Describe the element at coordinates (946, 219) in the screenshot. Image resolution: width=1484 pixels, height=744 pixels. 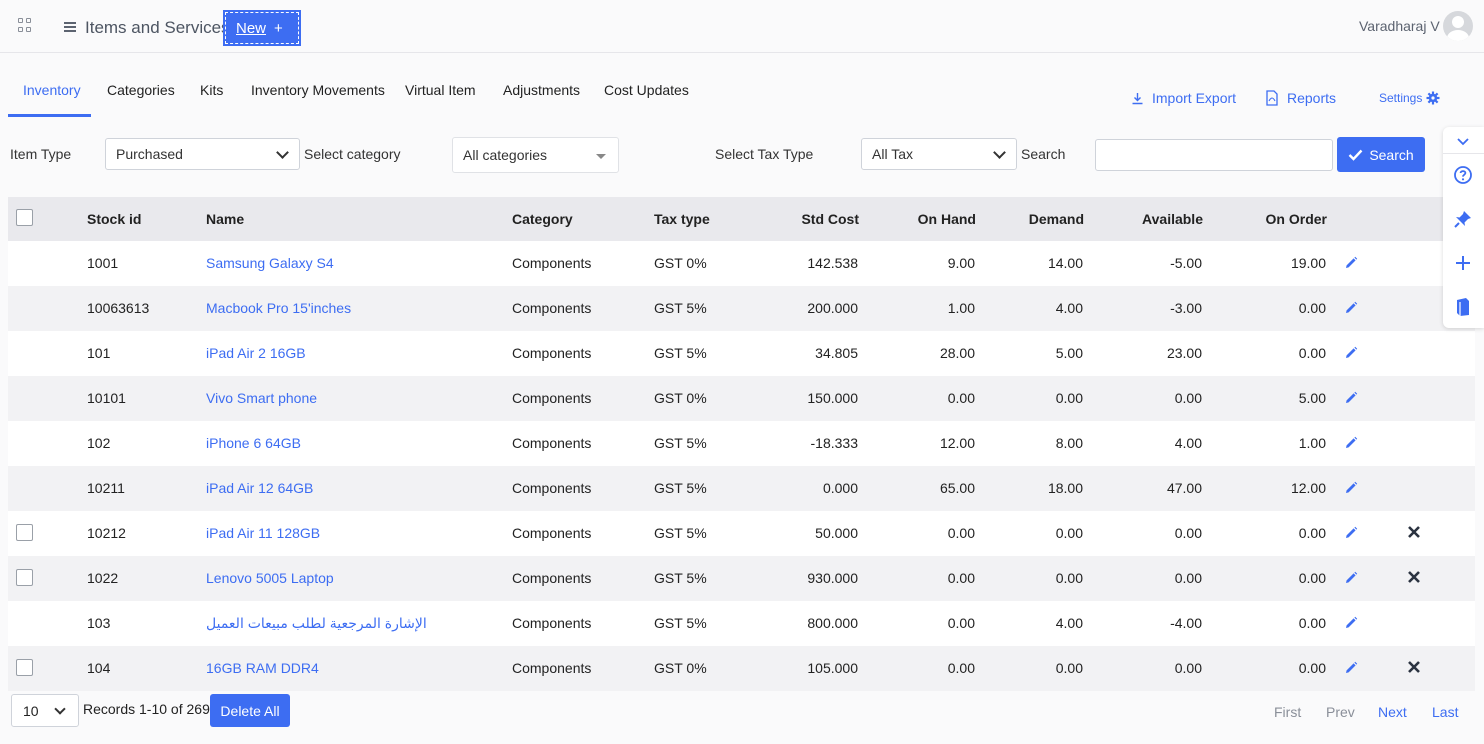
I see `column-header-on-hand: On Hand` at that location.